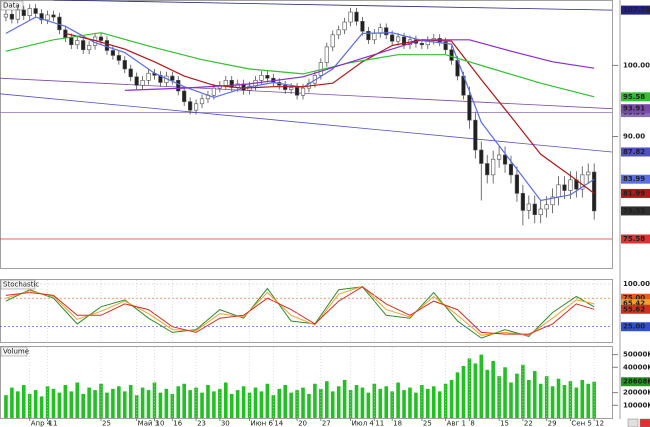 The width and height of the screenshot is (650, 427). What do you see at coordinates (262, 423) in the screenshot?
I see `x-tick-label: Июн 6` at bounding box center [262, 423].